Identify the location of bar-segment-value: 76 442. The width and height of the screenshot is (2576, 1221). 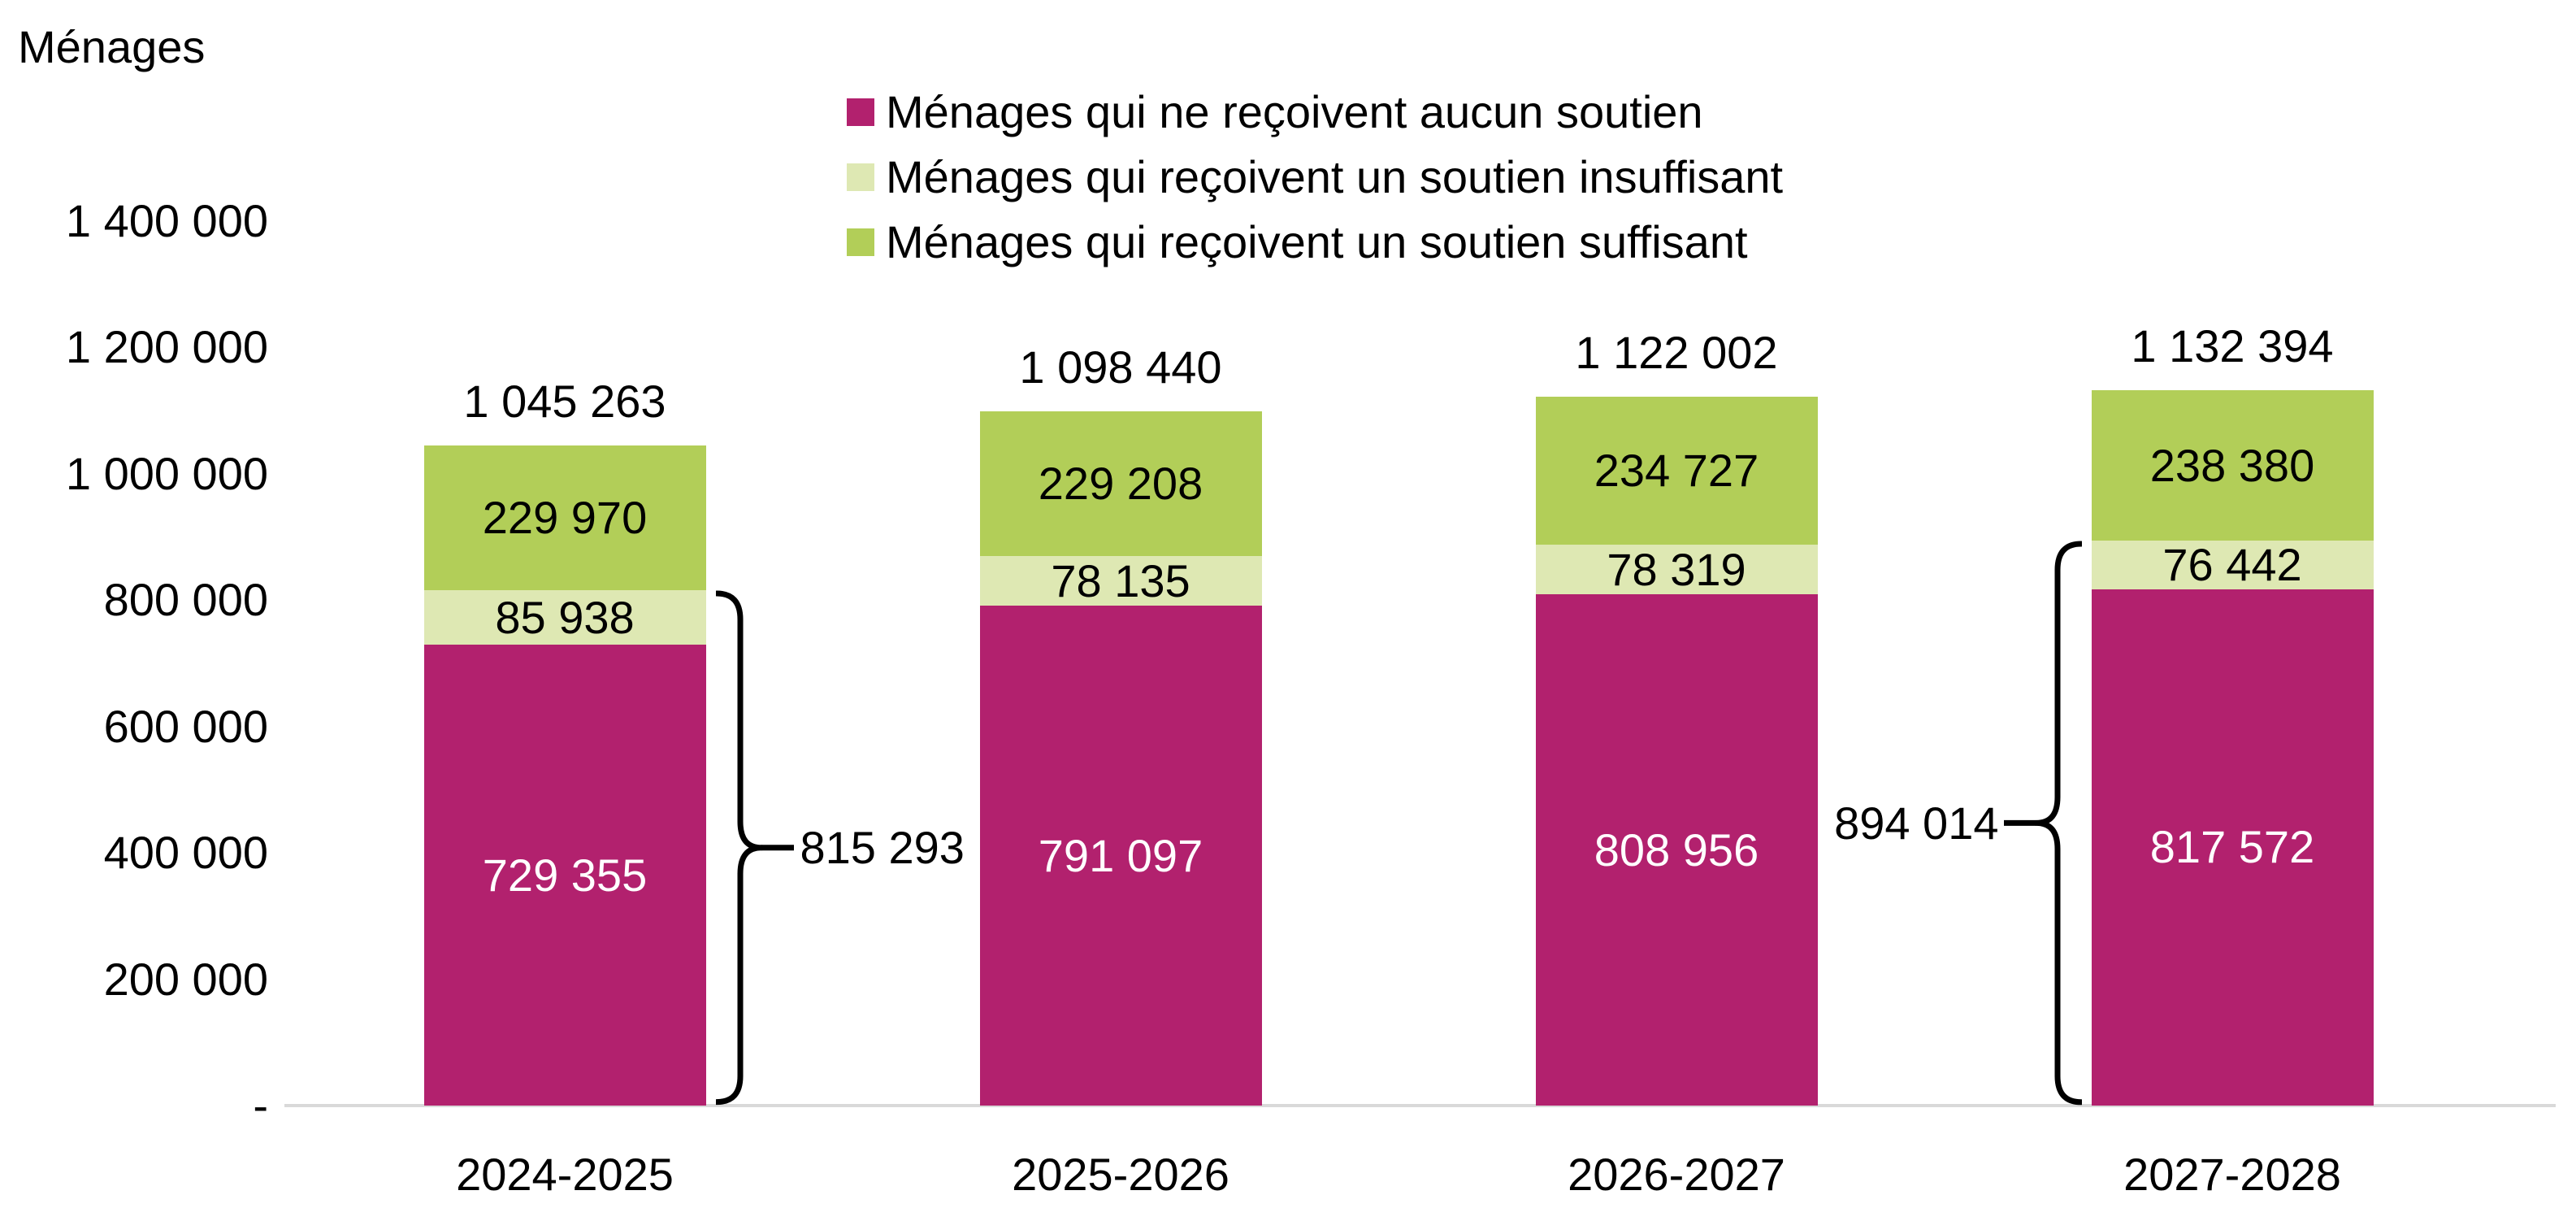
(2232, 564).